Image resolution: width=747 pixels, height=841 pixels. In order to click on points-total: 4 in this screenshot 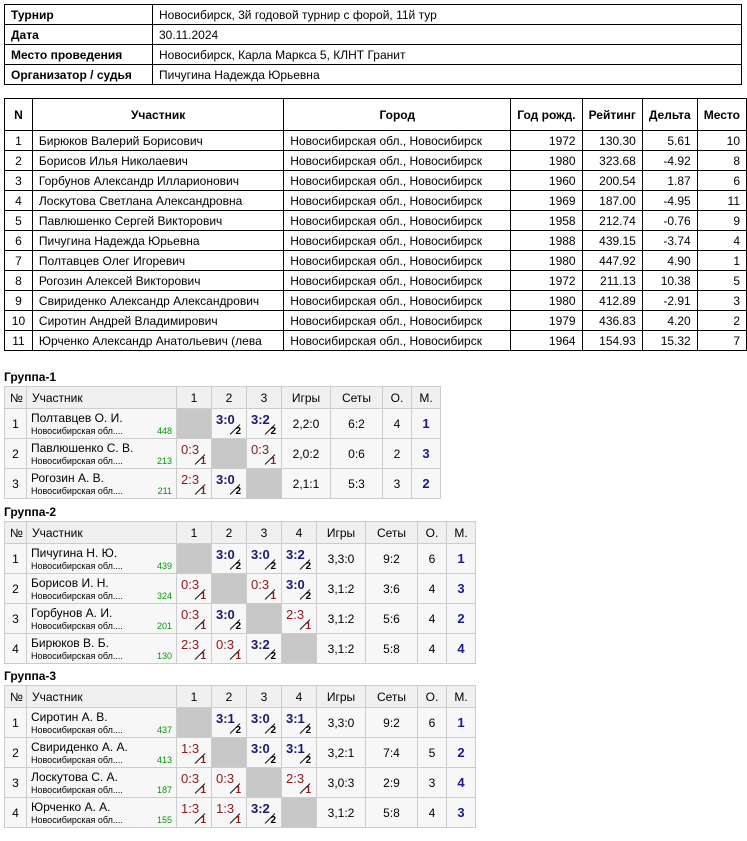, I will do `click(432, 618)`.